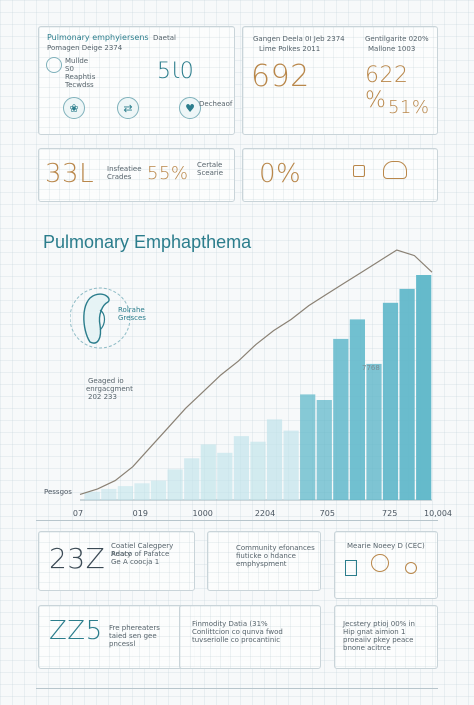 This screenshot has width=474, height=705. What do you see at coordinates (237, 520) in the screenshot?
I see `divider-top` at bounding box center [237, 520].